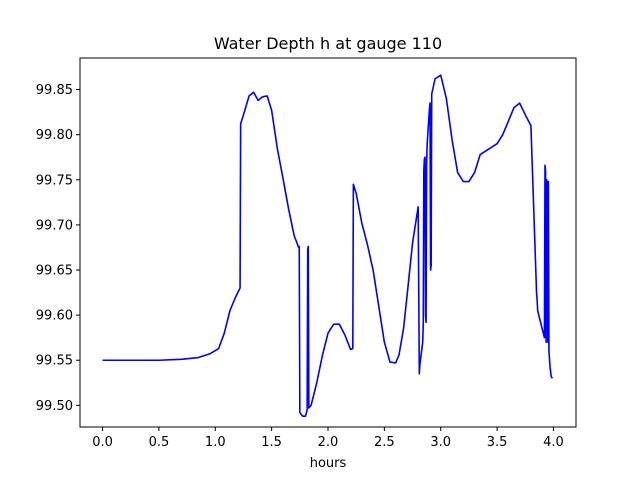 This screenshot has width=640, height=480. What do you see at coordinates (328, 43) in the screenshot?
I see `chart-title: Water Depth h at gauge 110` at bounding box center [328, 43].